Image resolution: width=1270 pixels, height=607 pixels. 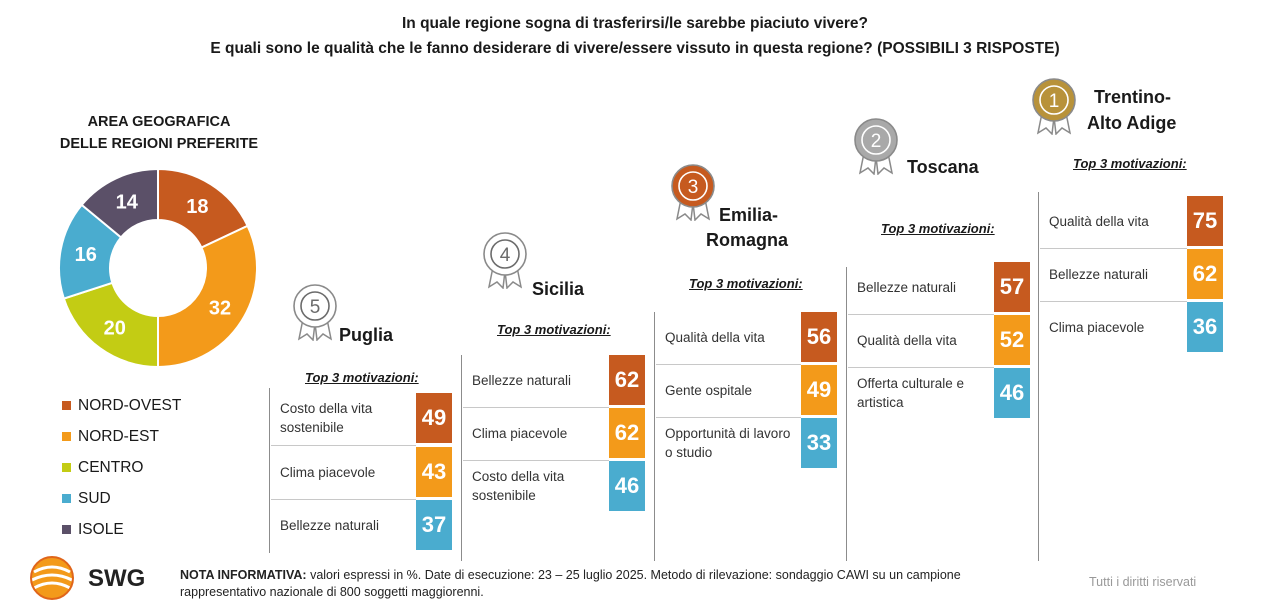 What do you see at coordinates (911, 393) in the screenshot?
I see `reason-label: Offerta culturale e artistica` at bounding box center [911, 393].